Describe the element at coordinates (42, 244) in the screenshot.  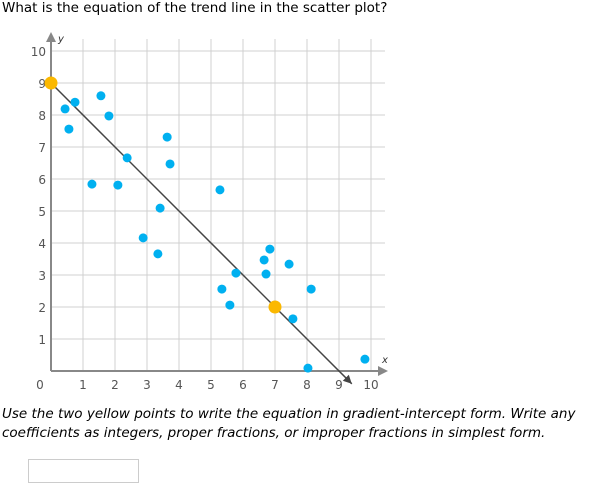
I see `y-tick-label: 4` at that location.